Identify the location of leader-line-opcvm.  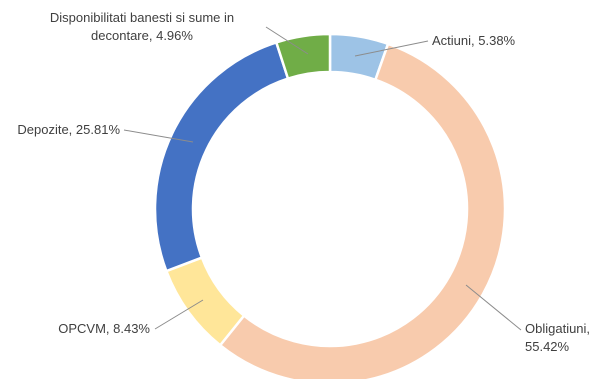
(179, 314).